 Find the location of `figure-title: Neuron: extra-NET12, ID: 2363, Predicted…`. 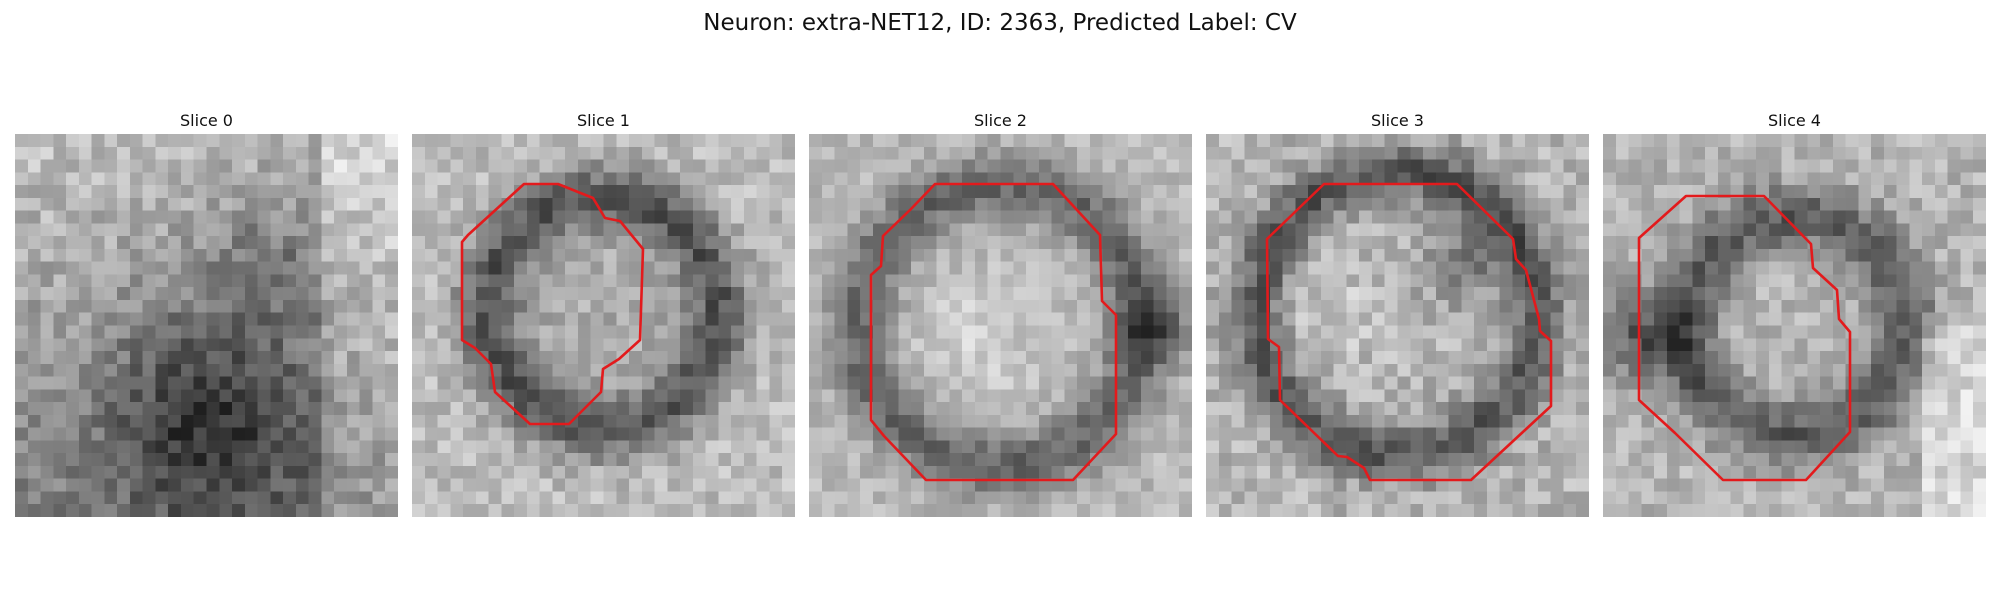

figure-title: Neuron: extra-NET12, ID: 2363, Predicted… is located at coordinates (1000, 23).